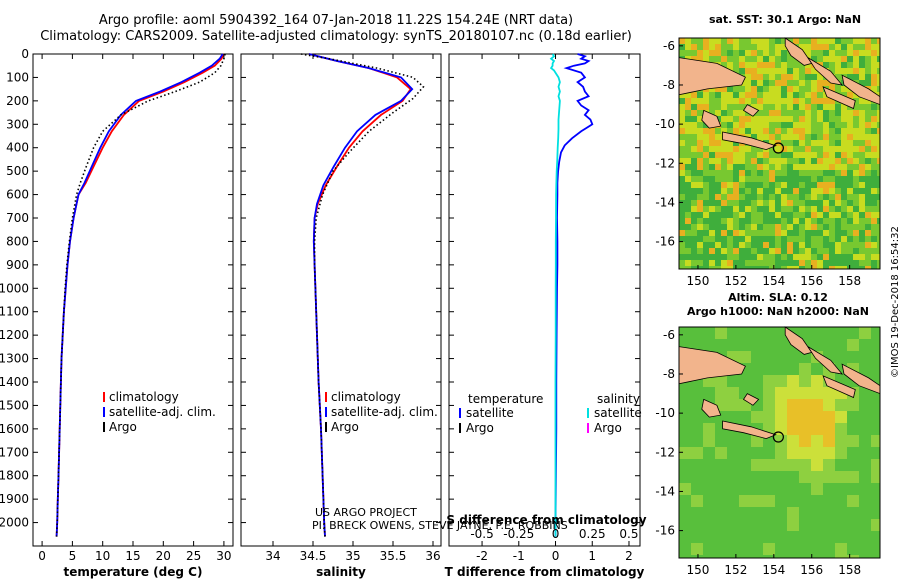 This screenshot has width=900, height=580. What do you see at coordinates (778, 311) in the screenshot?
I see `sla-map-title2: Argo h1000: NaN h2000: NaN` at bounding box center [778, 311].